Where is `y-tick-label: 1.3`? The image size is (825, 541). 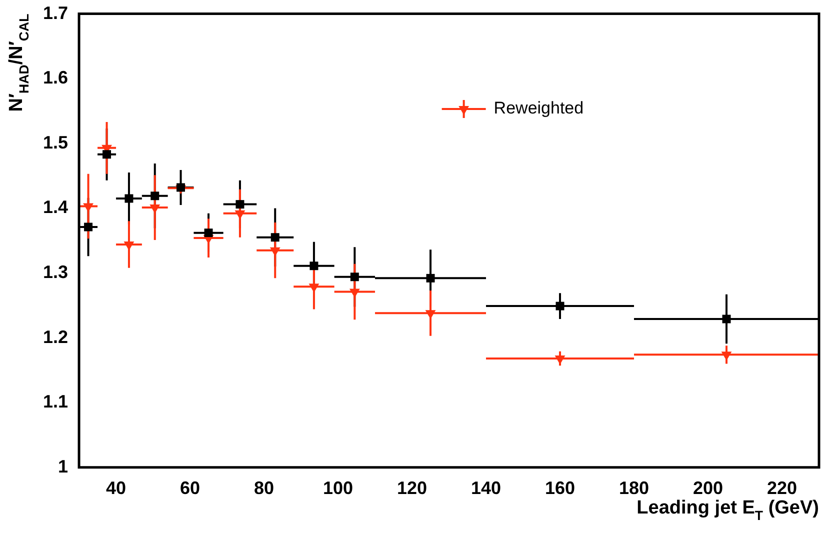 y-tick-label: 1.3 is located at coordinates (55, 272).